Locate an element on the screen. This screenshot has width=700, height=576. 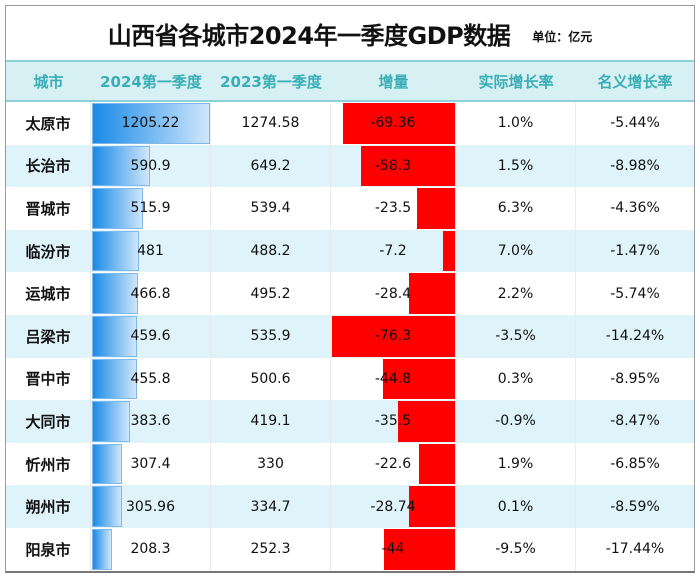
cell-text: -9.5% is located at coordinates (515, 549).